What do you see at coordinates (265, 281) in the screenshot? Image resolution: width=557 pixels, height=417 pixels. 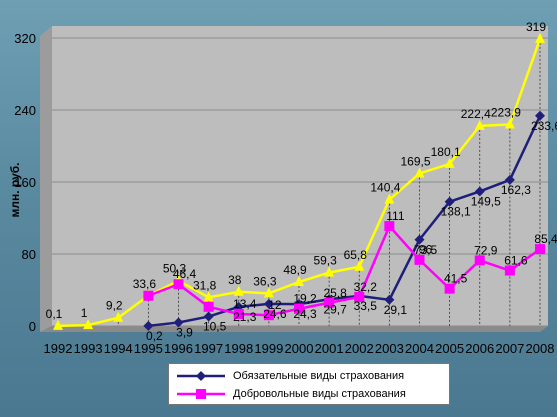 I see `data-label: 36,3` at bounding box center [265, 281].